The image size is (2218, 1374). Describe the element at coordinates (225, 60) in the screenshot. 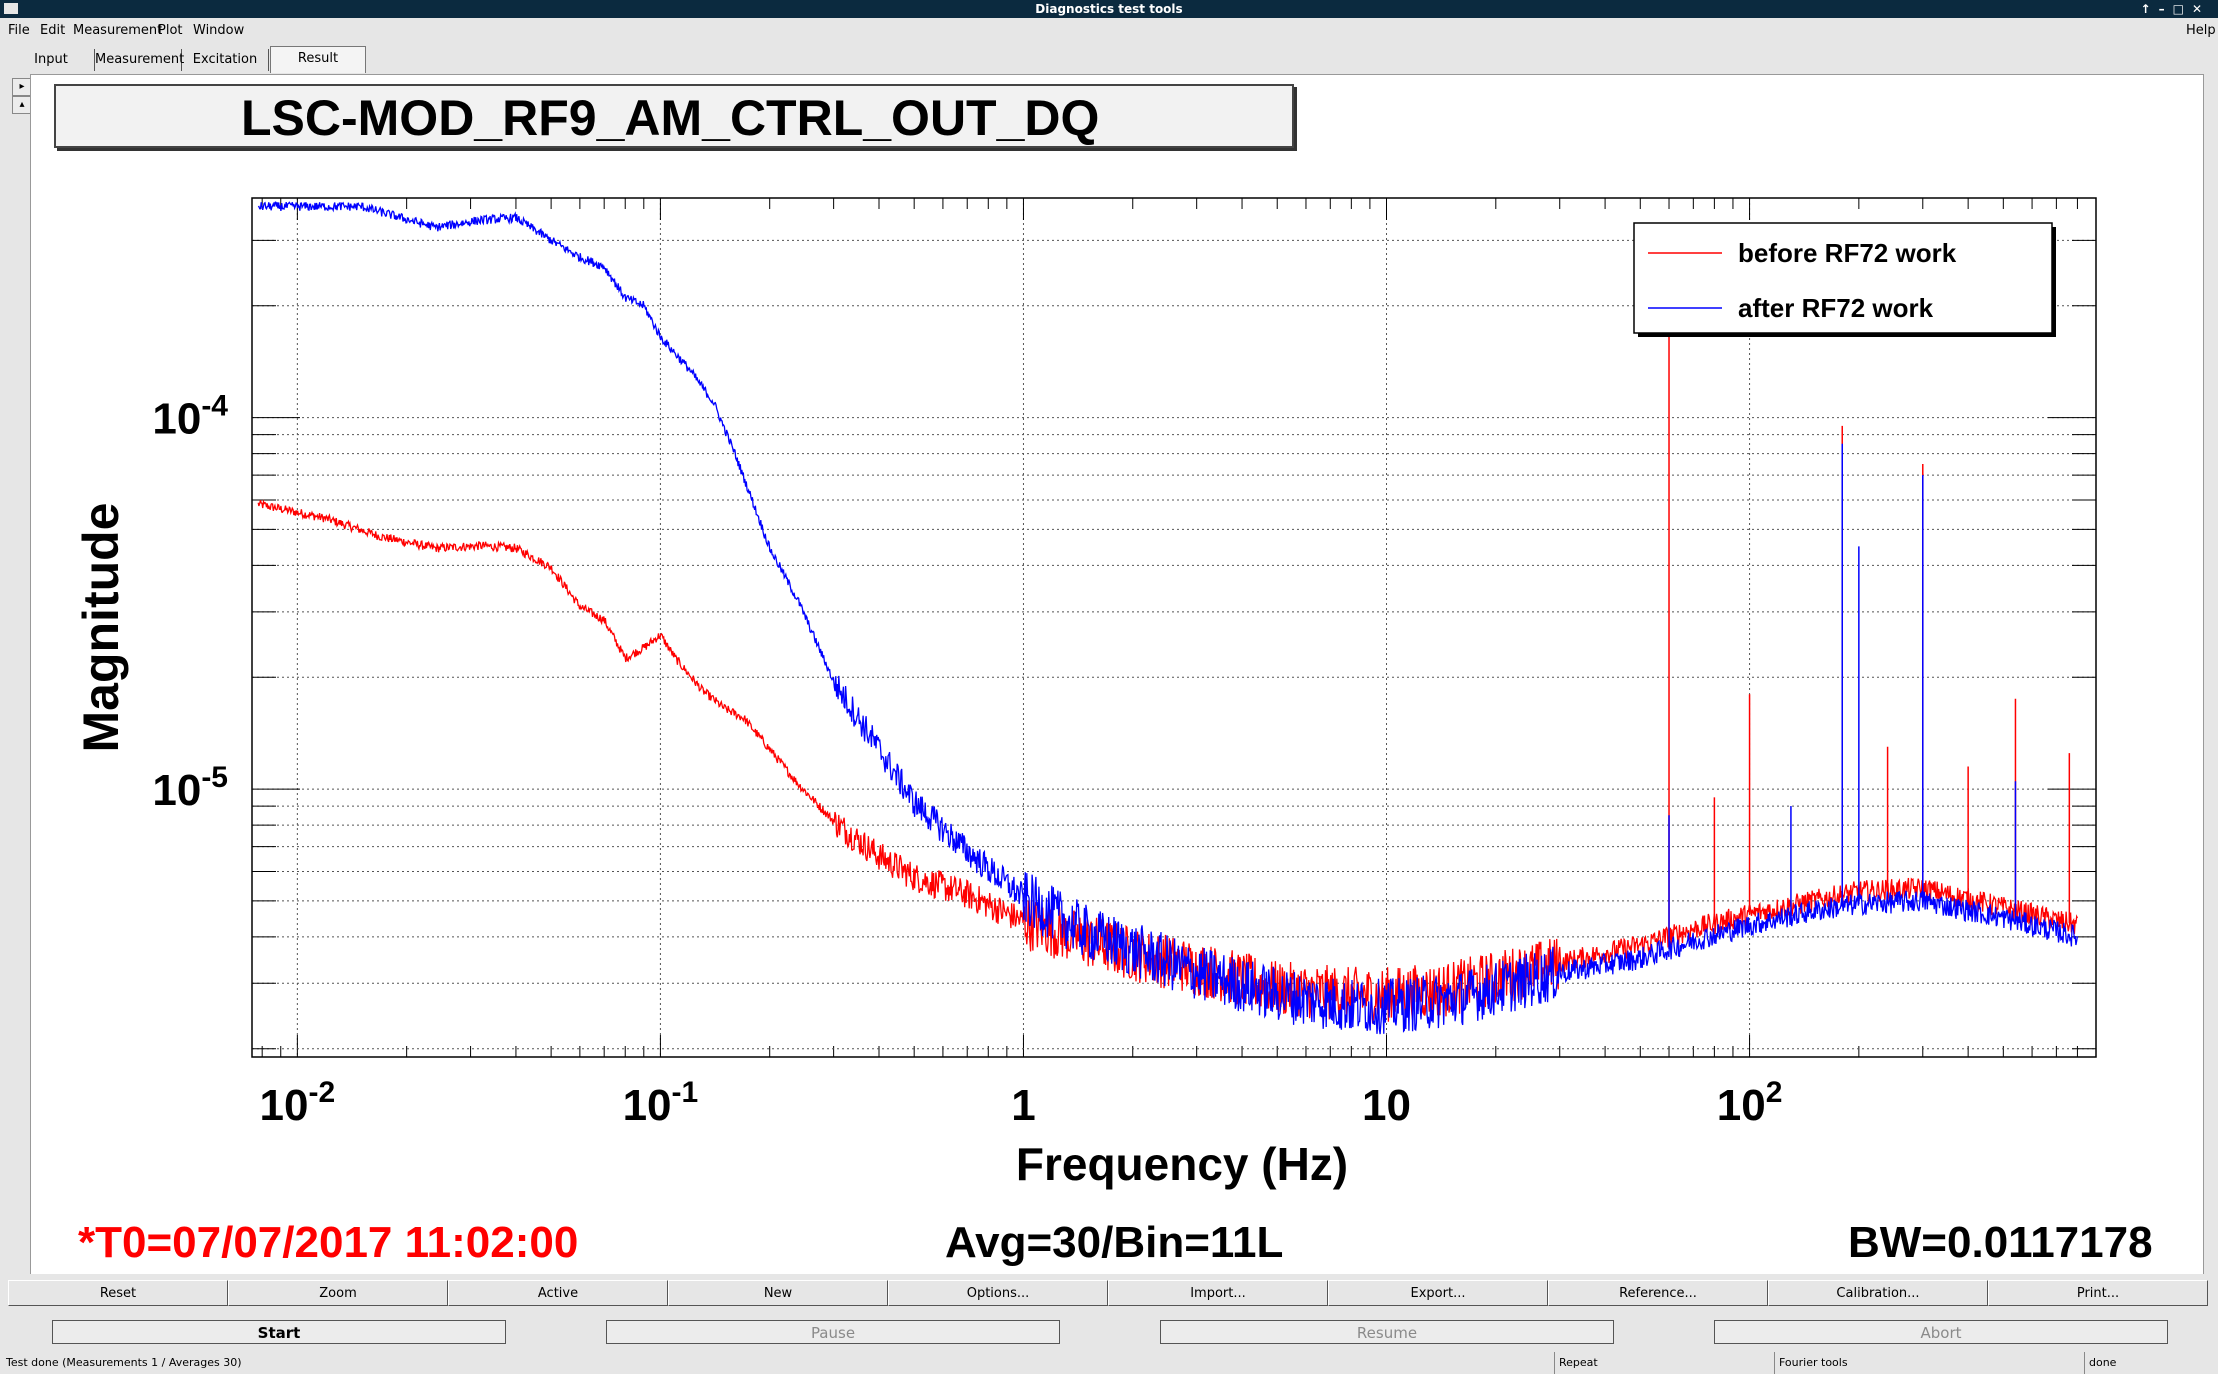

I see `tab-excitation: Excitation` at that location.